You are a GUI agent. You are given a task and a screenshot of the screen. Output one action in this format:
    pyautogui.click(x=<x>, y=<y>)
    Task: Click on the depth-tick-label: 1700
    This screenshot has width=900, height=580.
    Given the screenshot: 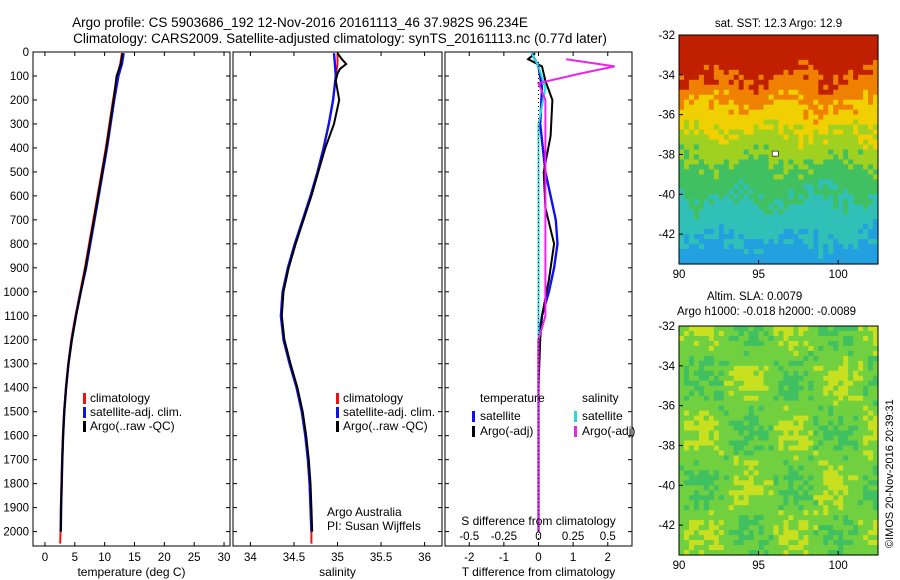 What is the action you would take?
    pyautogui.click(x=16, y=461)
    